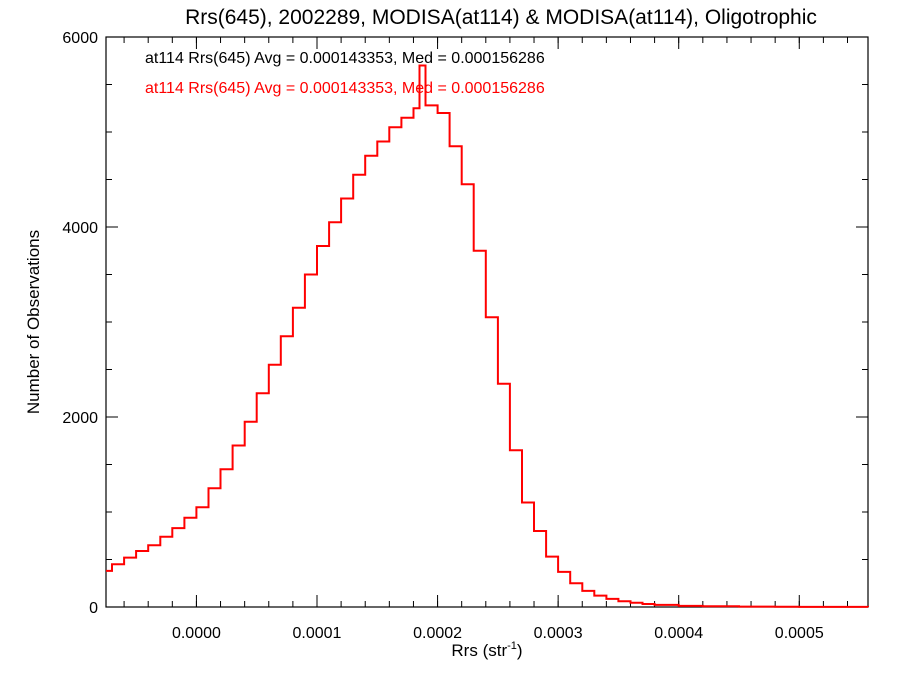  Describe the element at coordinates (80, 38) in the screenshot. I see `y-tick-label: 6000` at that location.